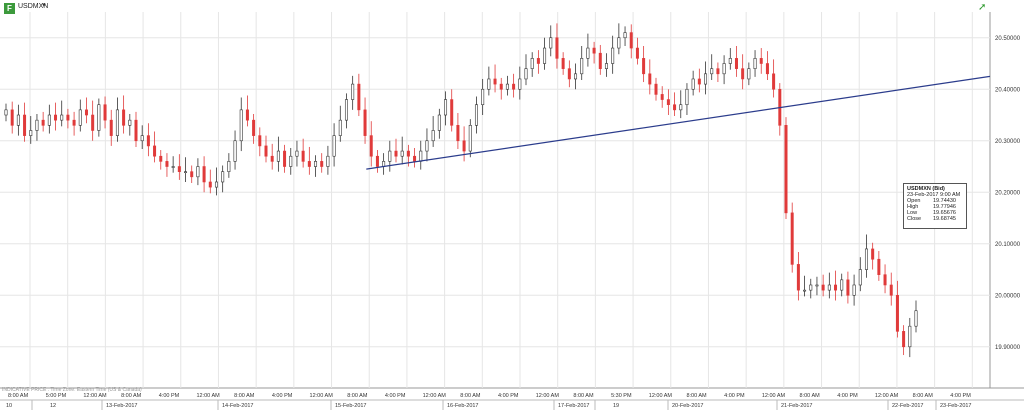 The width and height of the screenshot is (1024, 410). I want to click on chart-header: F USDMXN ▼ ➚, so click(512, 9).